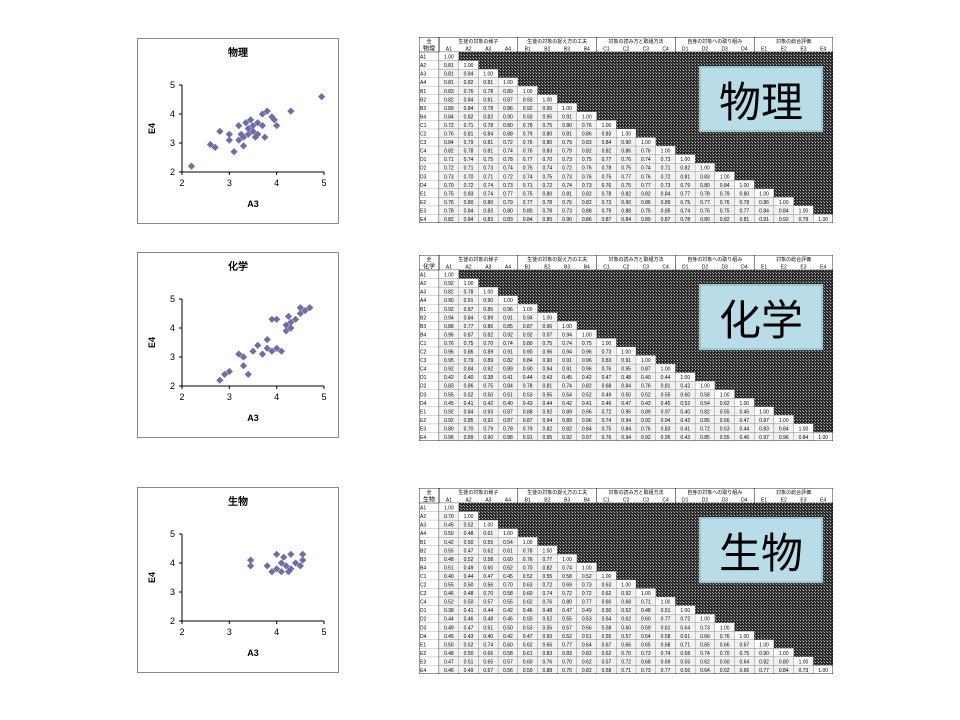 The height and width of the screenshot is (720, 960). Describe the element at coordinates (238, 131) in the screenshot. I see `scatter-chart-physics: 物理 2 3 4 5 2 3 4 5 A3 E4` at that location.